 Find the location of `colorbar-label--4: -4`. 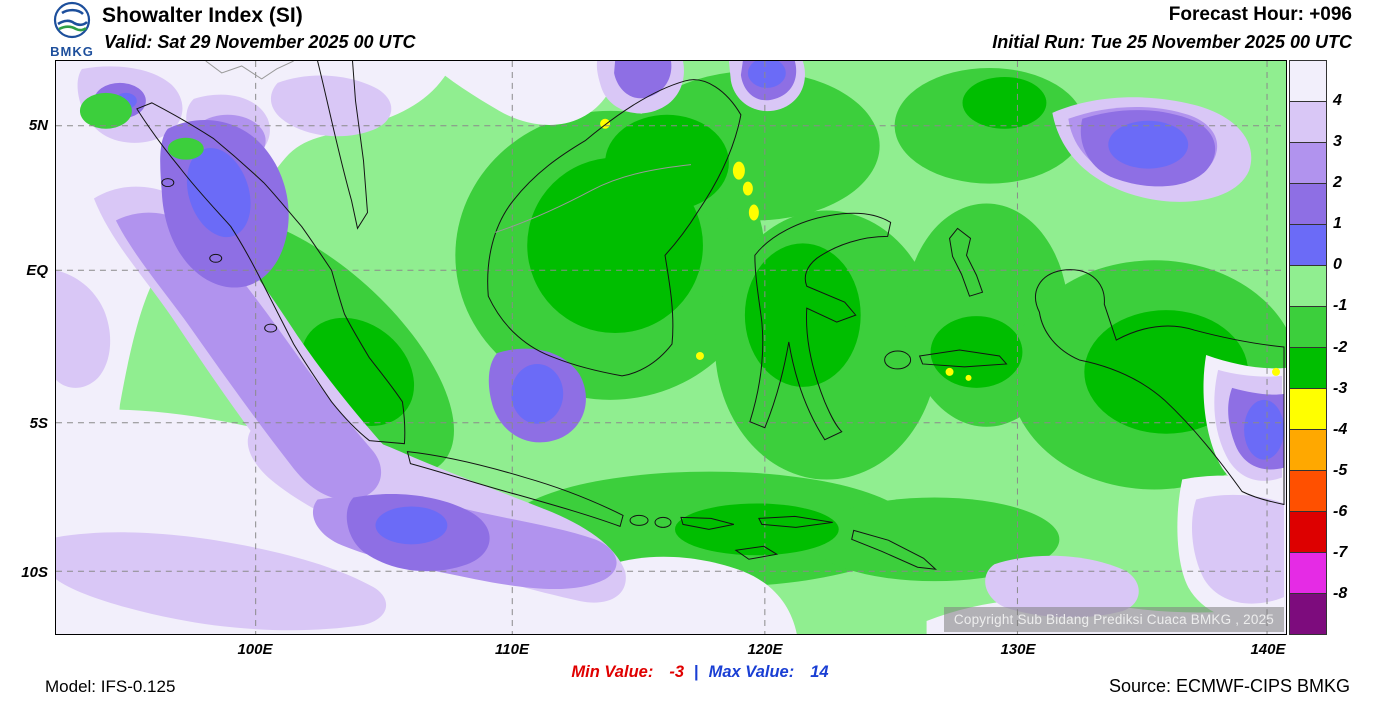

colorbar-label--4: -4 is located at coordinates (1340, 429).